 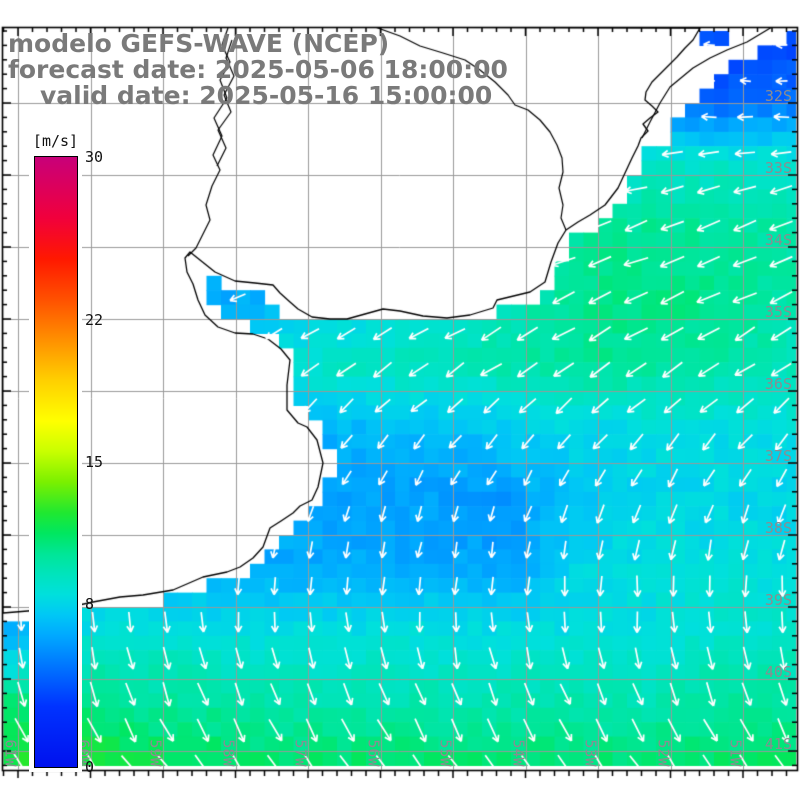 I want to click on colorbar-panel: [m/s], so click(x=55, y=449).